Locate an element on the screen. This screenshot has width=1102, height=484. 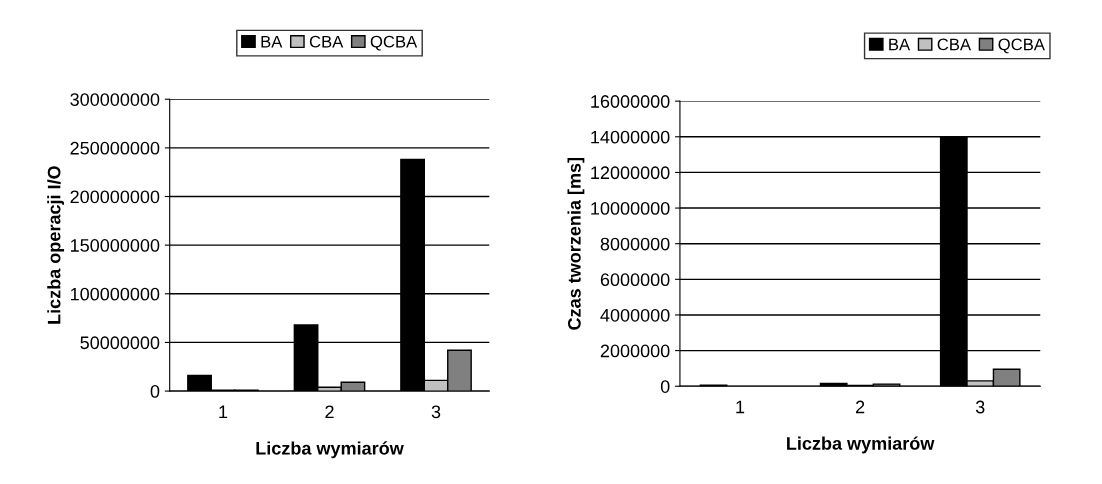
y-tick-label: 50000000 is located at coordinates (120, 343).